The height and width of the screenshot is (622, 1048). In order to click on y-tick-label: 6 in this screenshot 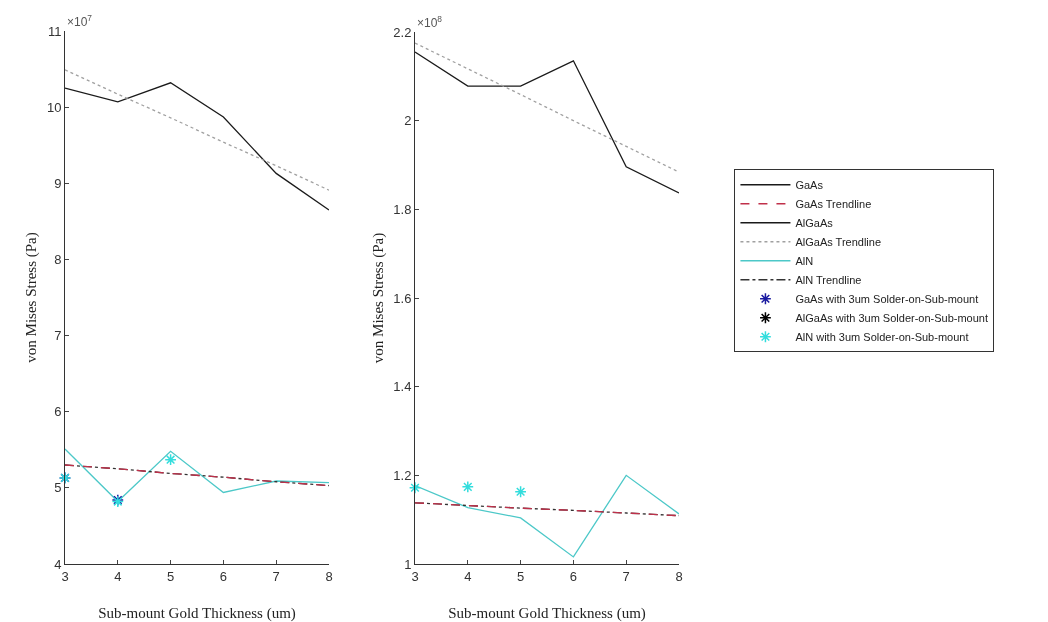, I will do `click(58, 412)`.